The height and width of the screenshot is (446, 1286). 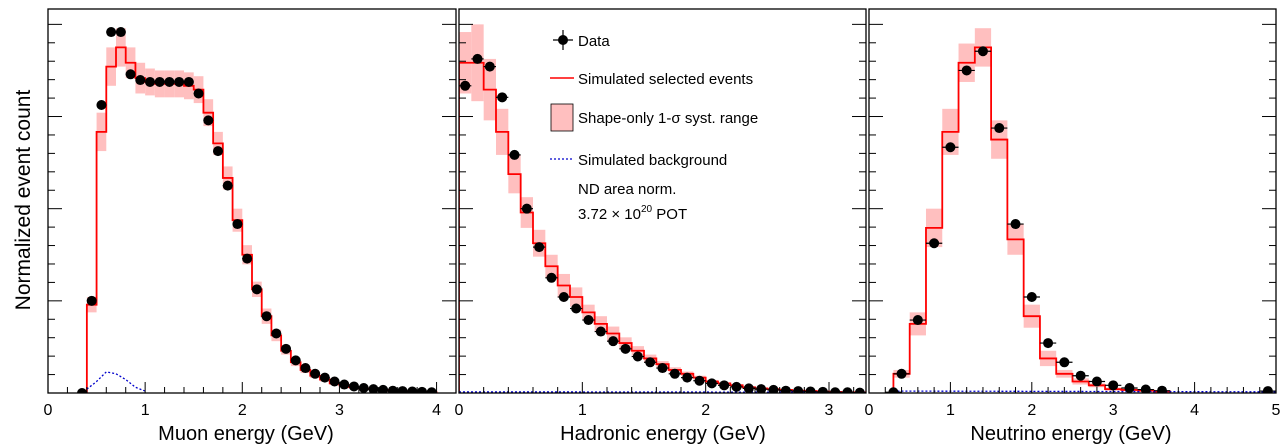 What do you see at coordinates (1276, 410) in the screenshot?
I see `x-tick-label: 5` at bounding box center [1276, 410].